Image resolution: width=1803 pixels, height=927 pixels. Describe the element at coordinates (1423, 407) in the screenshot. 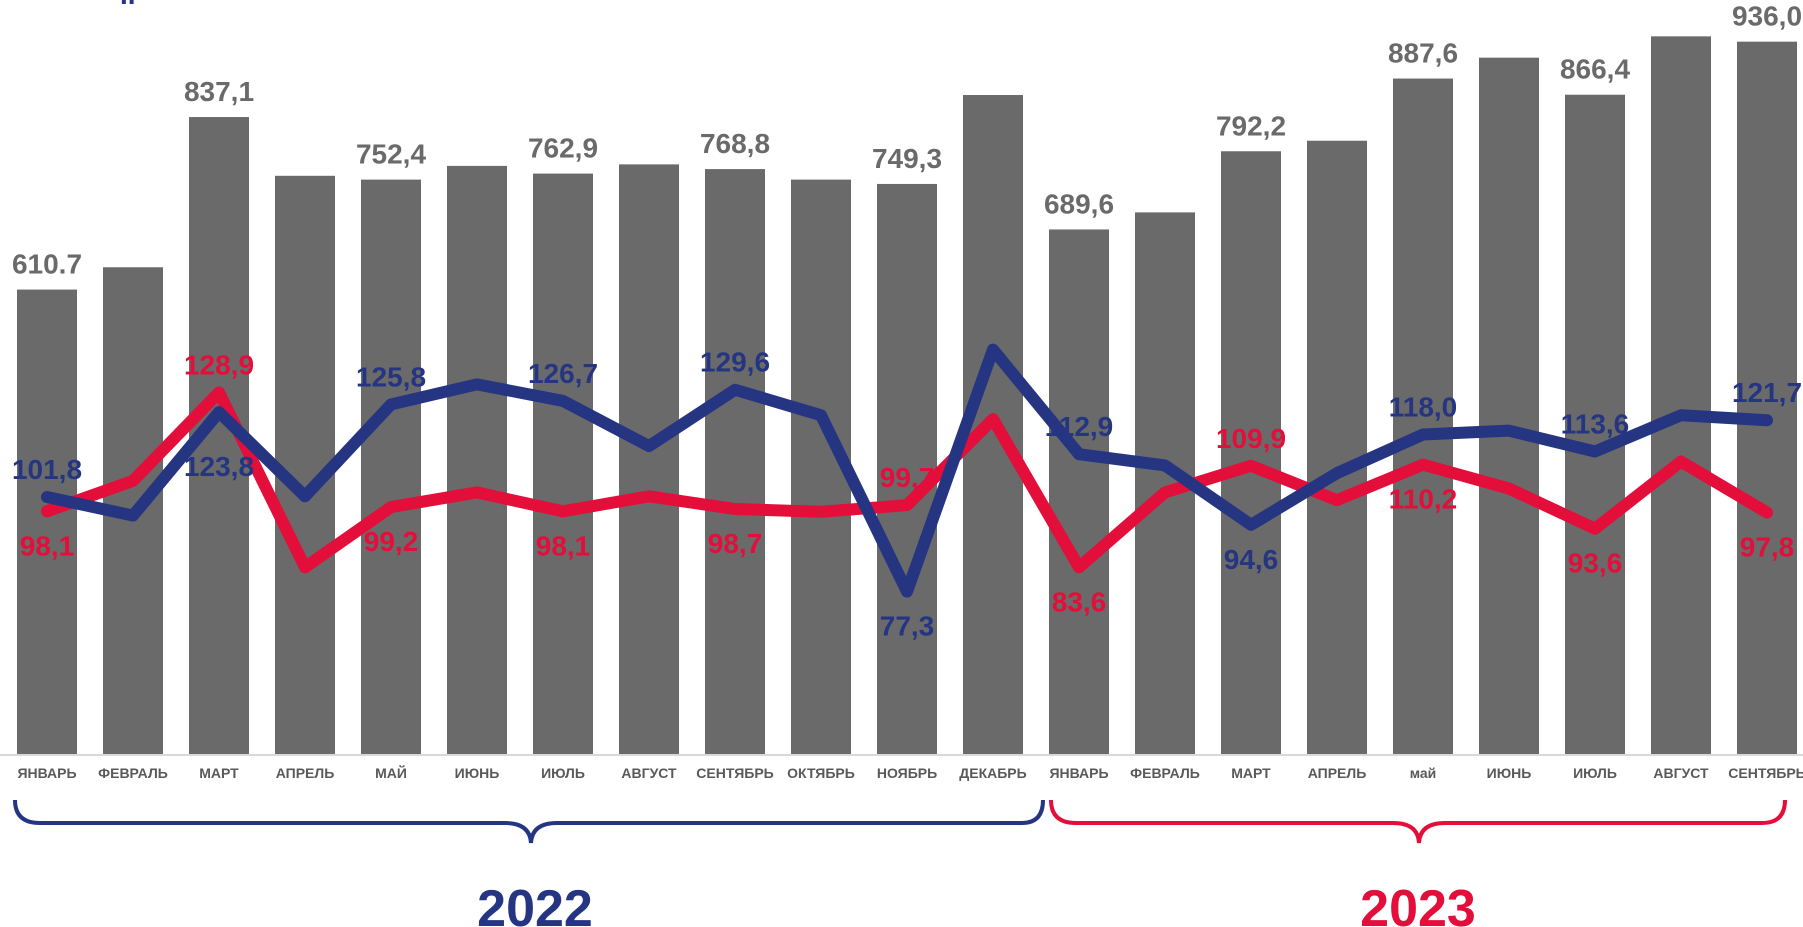

I see `blue-series-value-label: 118,0` at that location.